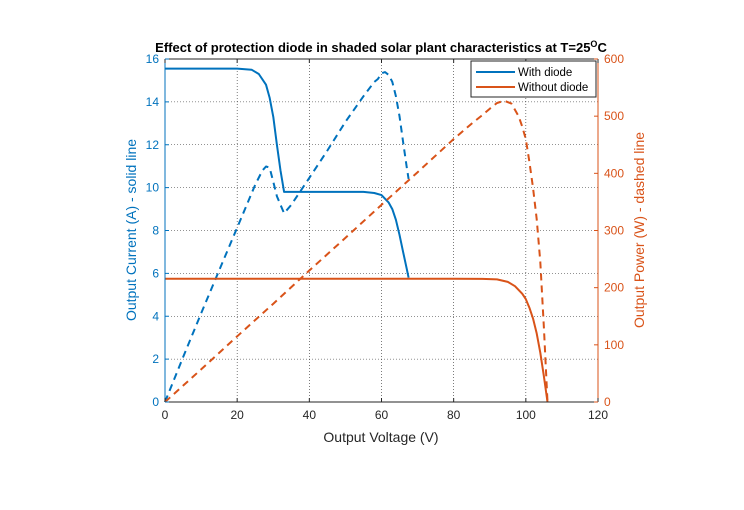  What do you see at coordinates (639, 230) in the screenshot?
I see `y-axis-right-label: Output Power (W) - dashed line` at bounding box center [639, 230].